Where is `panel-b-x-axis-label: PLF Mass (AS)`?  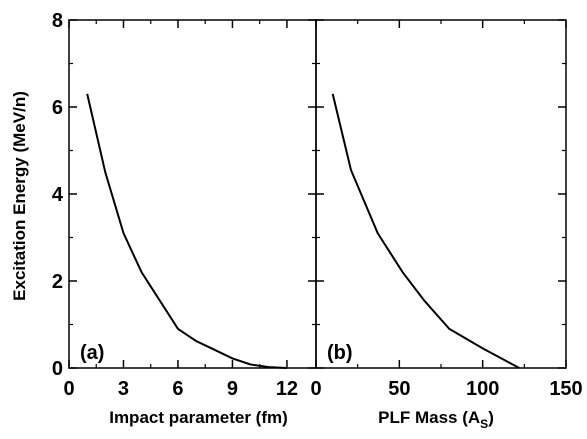 panel-b-x-axis-label: PLF Mass (AS) is located at coordinates (436, 419).